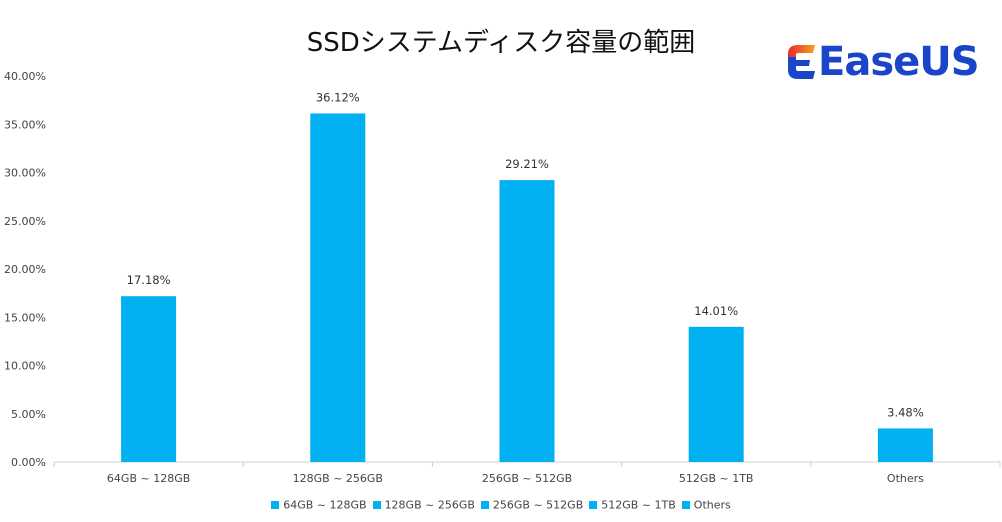  Describe the element at coordinates (716, 478) in the screenshot. I see `x-tick-label: 512GB ~ 1TB` at that location.